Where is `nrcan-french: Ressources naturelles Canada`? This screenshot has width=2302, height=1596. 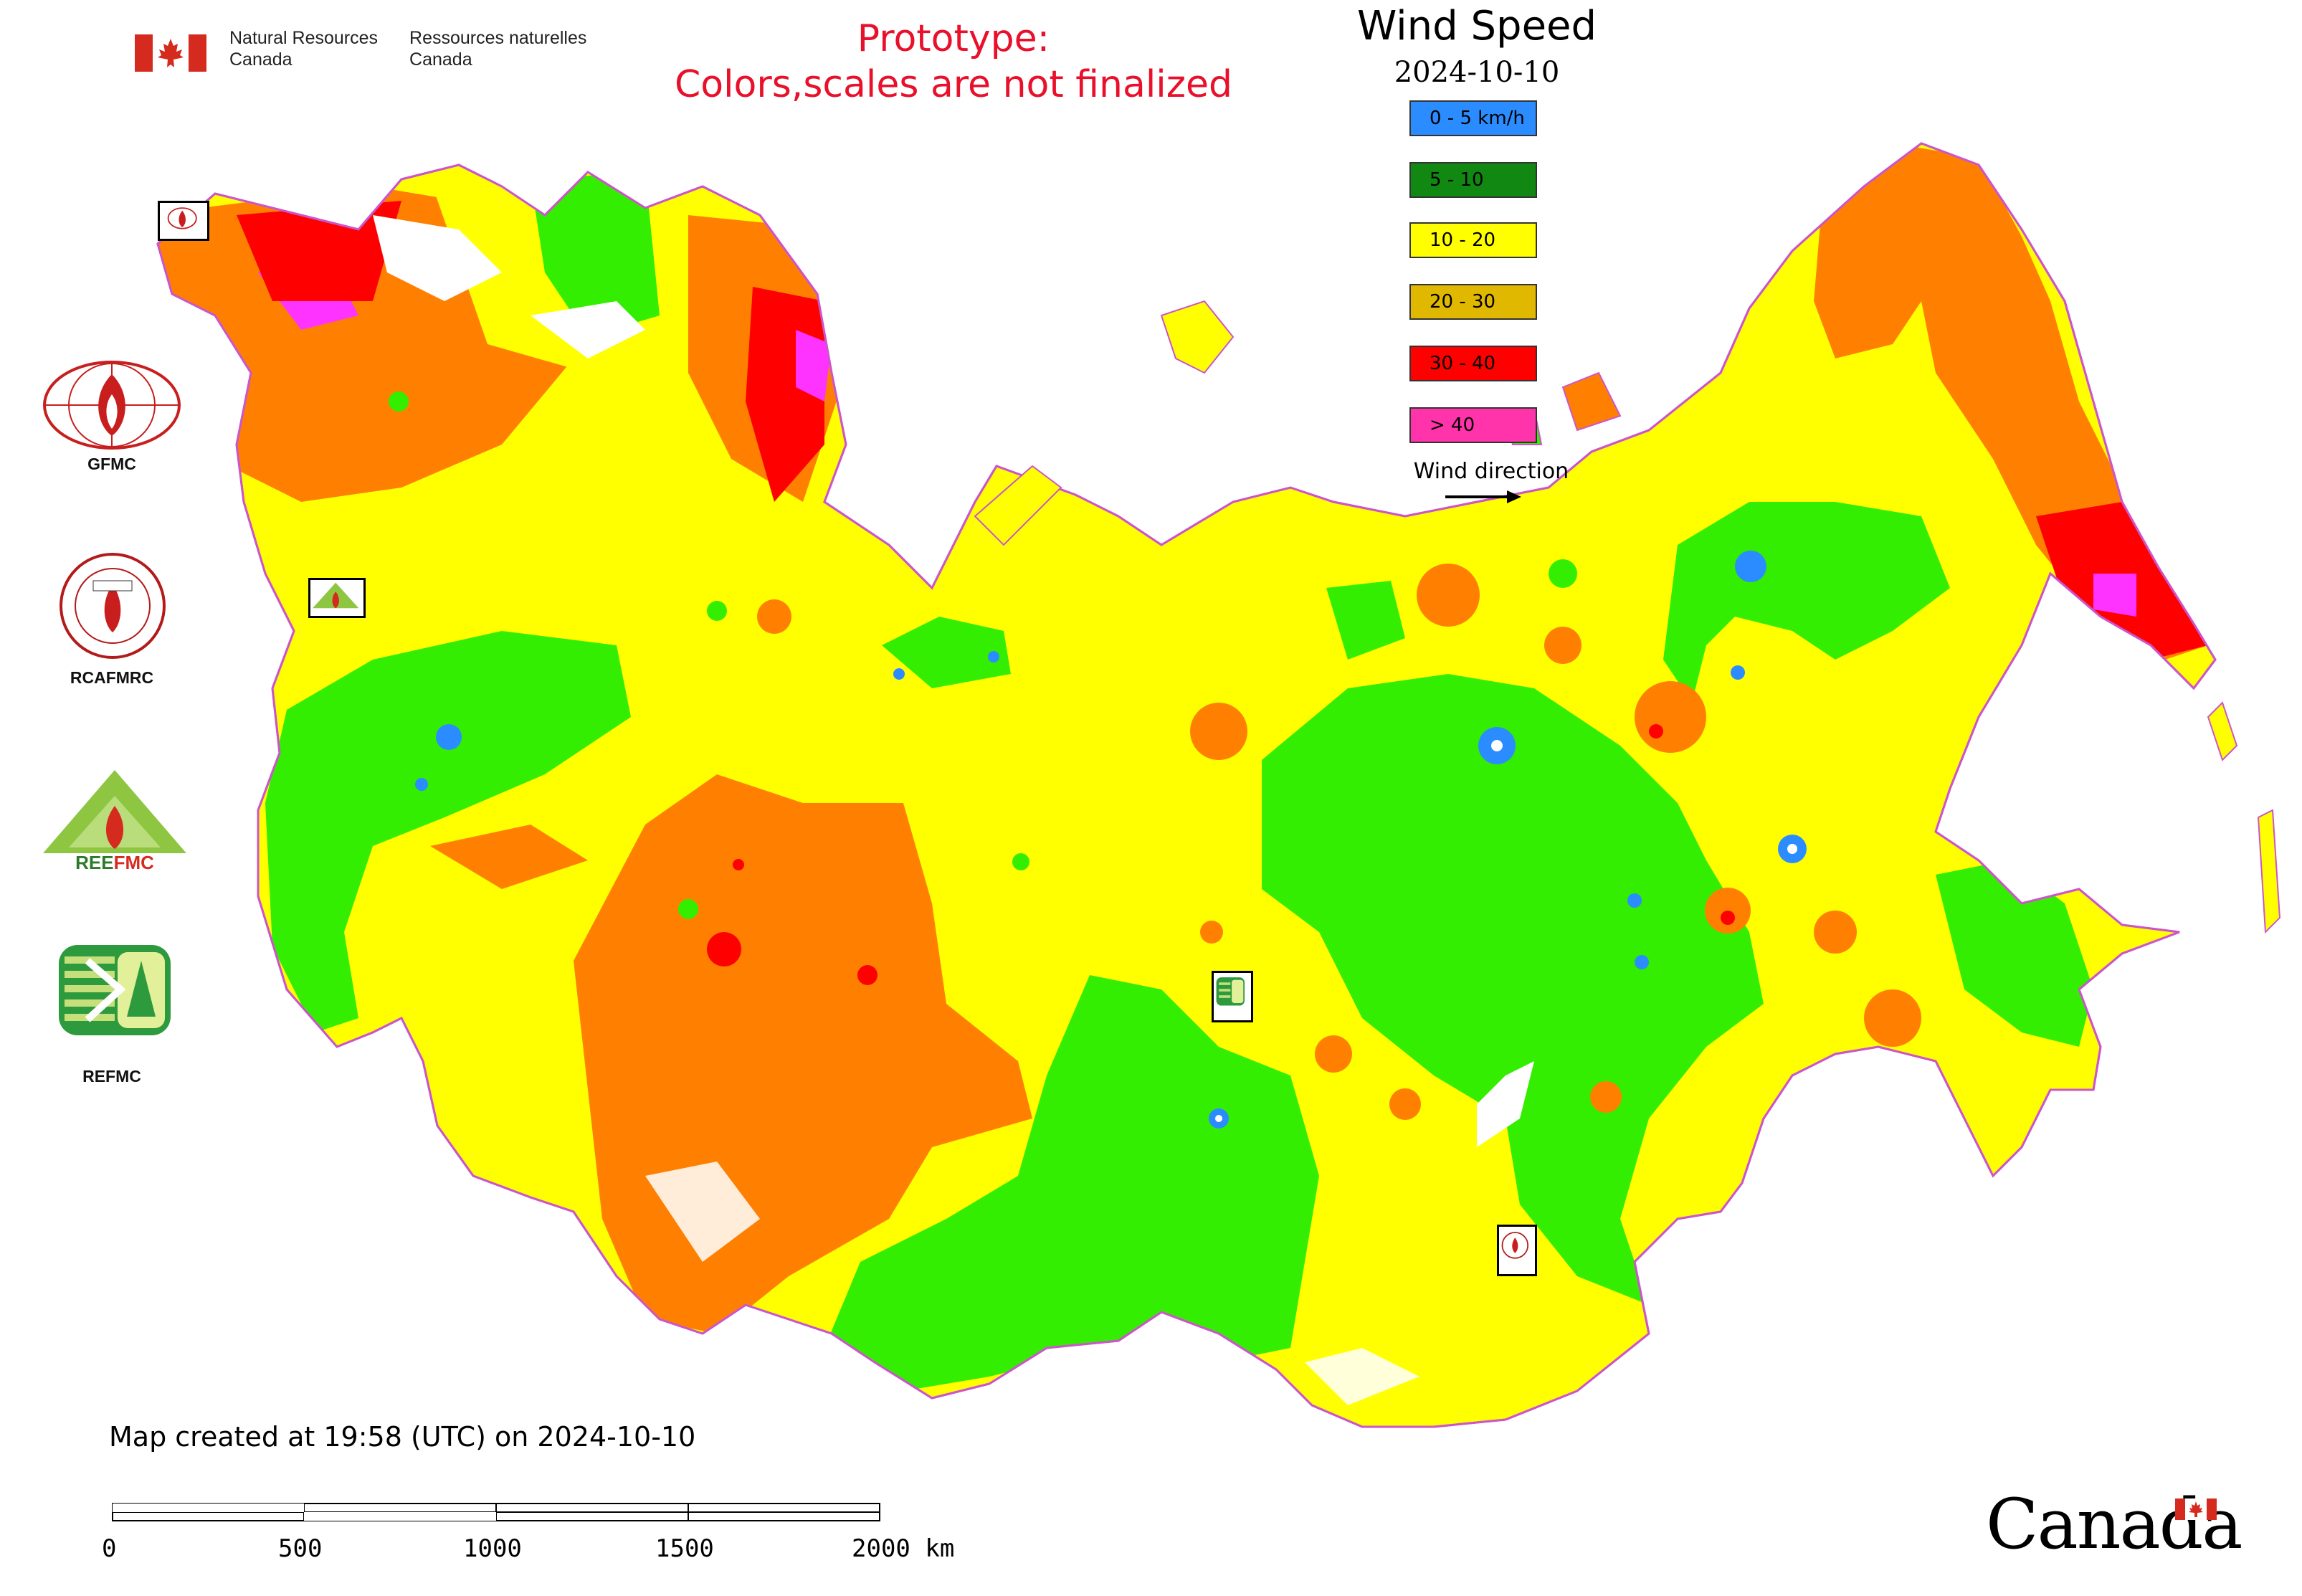
nrcan-french: Ressources naturelles Canada is located at coordinates (498, 49).